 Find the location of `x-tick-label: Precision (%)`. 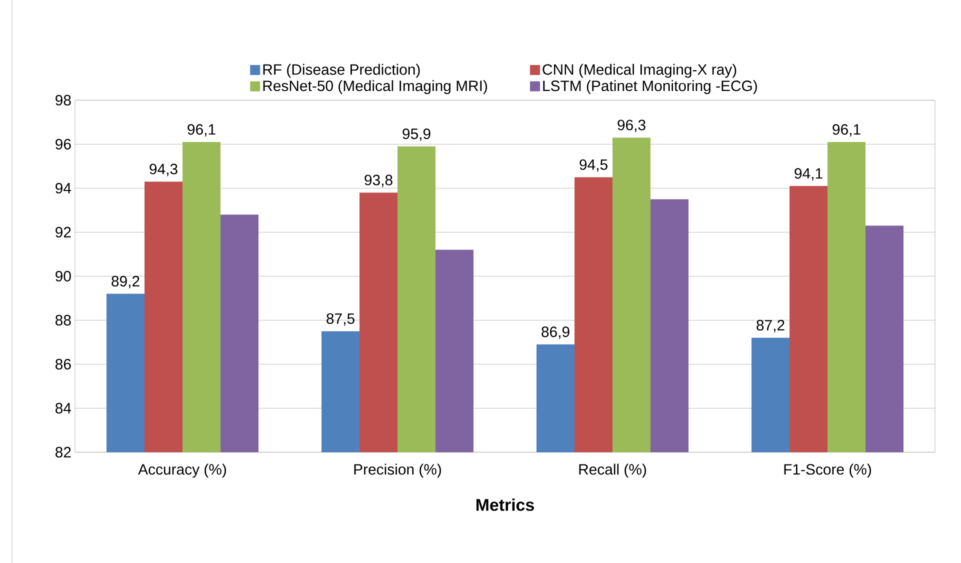

x-tick-label: Precision (%) is located at coordinates (397, 471).